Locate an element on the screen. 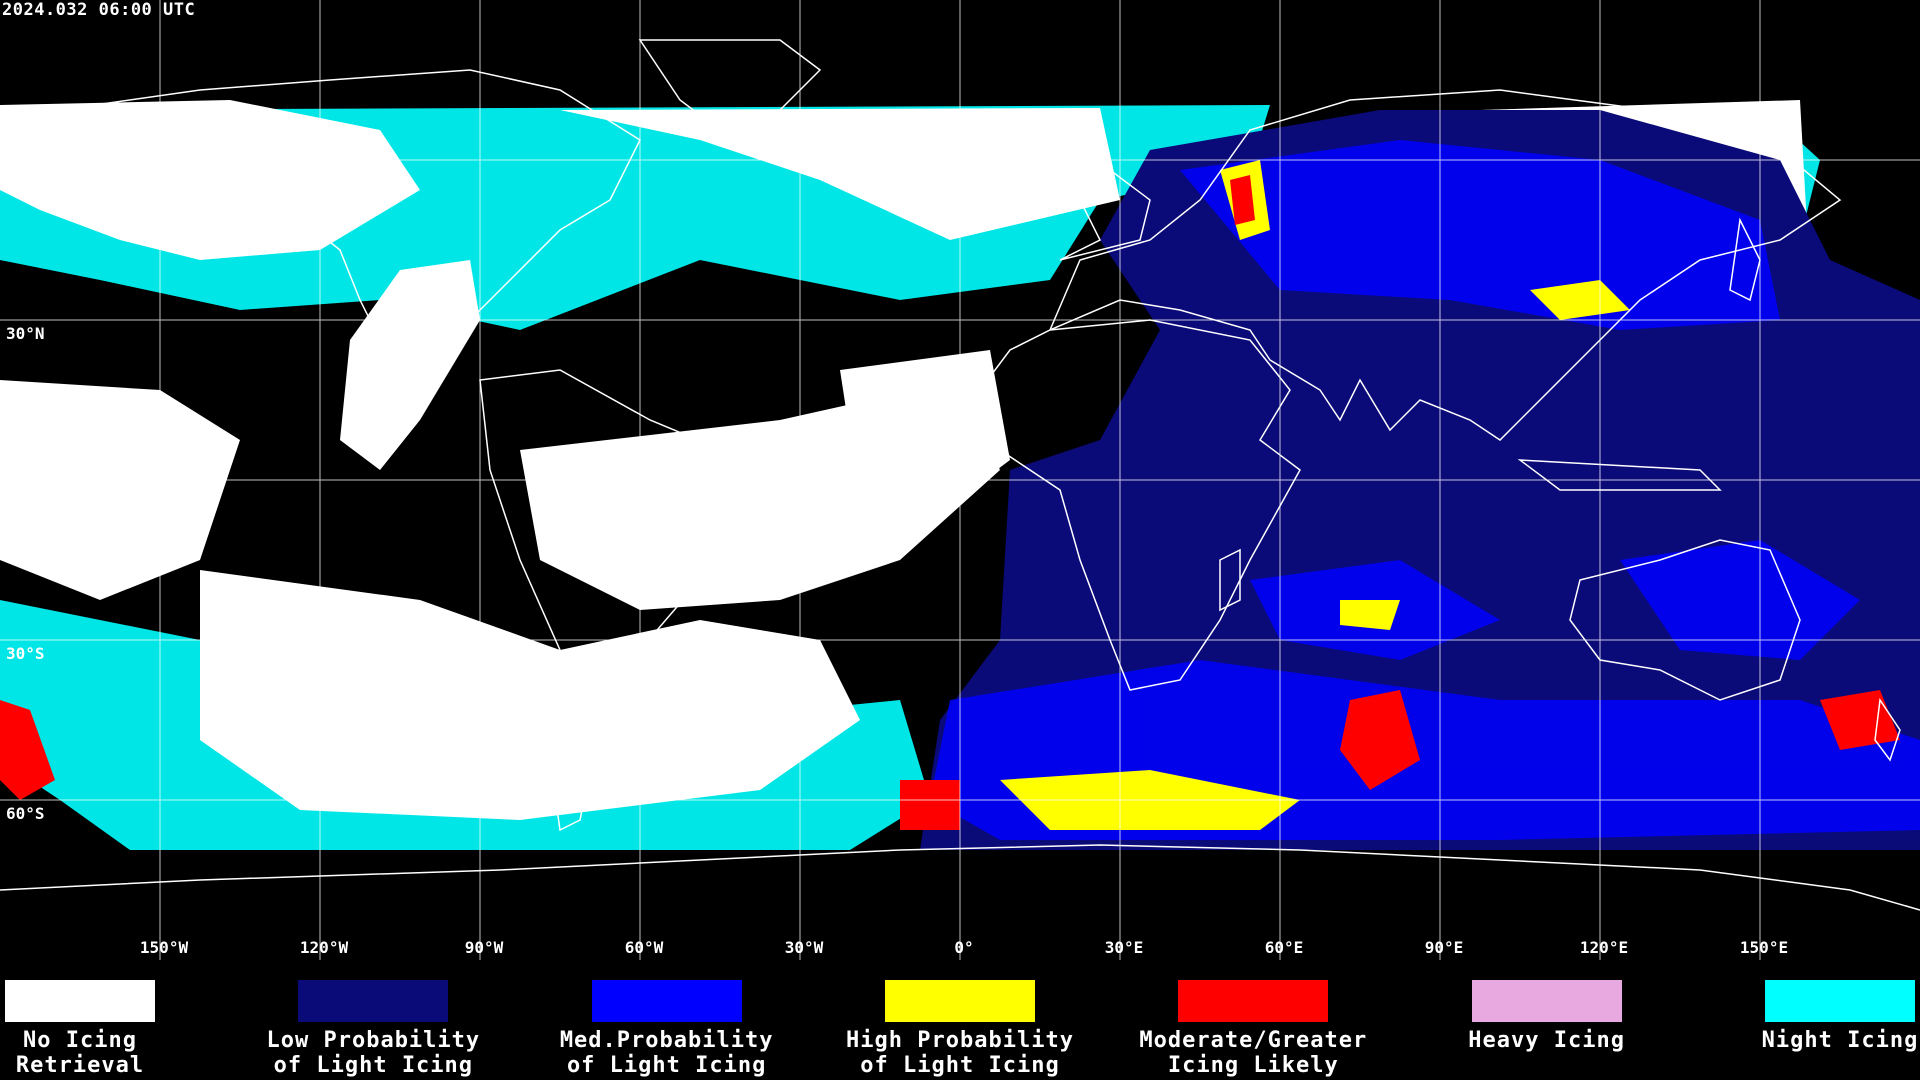 Image resolution: width=1920 pixels, height=1080 pixels. longitude-label: 60°E is located at coordinates (1284, 947).